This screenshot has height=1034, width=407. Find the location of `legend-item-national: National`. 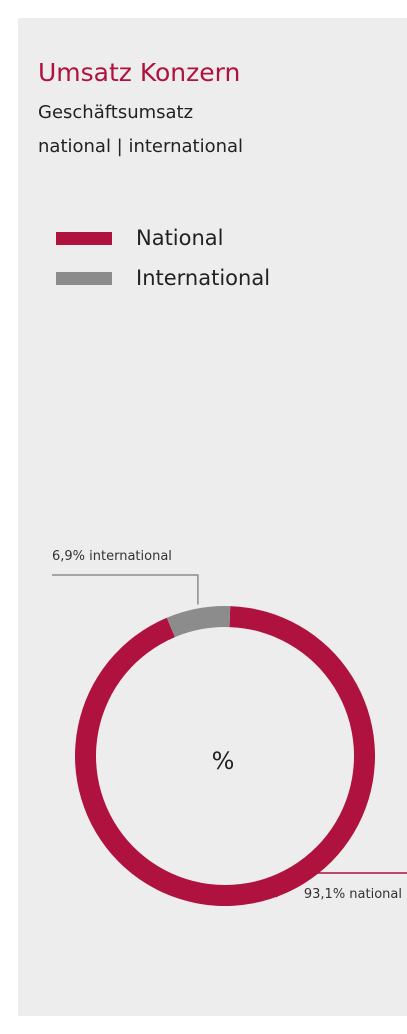

legend-item-national: National is located at coordinates (163, 238).